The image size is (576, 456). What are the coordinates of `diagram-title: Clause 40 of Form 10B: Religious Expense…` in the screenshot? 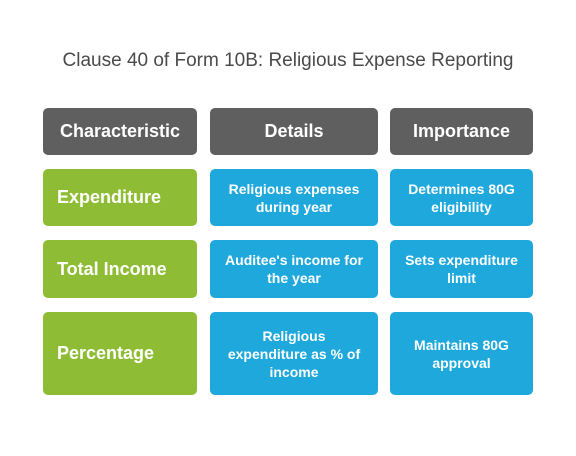 It's located at (288, 60).